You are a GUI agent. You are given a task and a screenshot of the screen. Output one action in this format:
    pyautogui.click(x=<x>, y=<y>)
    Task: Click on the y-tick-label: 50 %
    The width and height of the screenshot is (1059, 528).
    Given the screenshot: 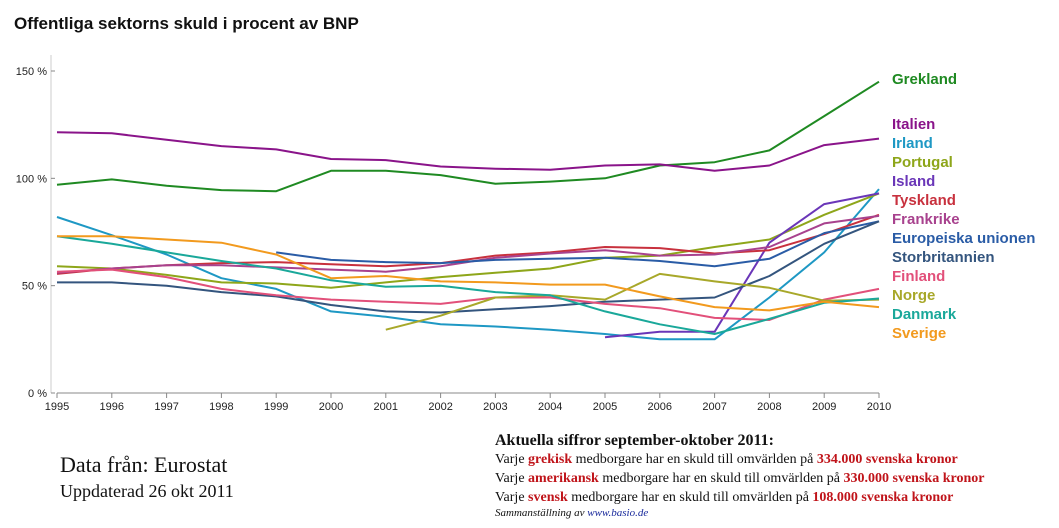 What is the action you would take?
    pyautogui.click(x=34, y=287)
    